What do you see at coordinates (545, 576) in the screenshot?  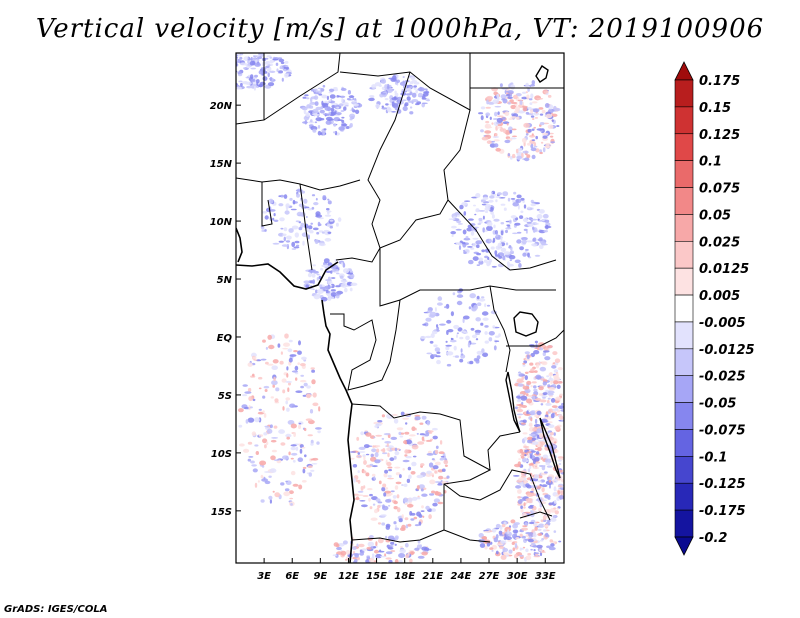 I see `lon-tick-label: 33E` at bounding box center [545, 576].